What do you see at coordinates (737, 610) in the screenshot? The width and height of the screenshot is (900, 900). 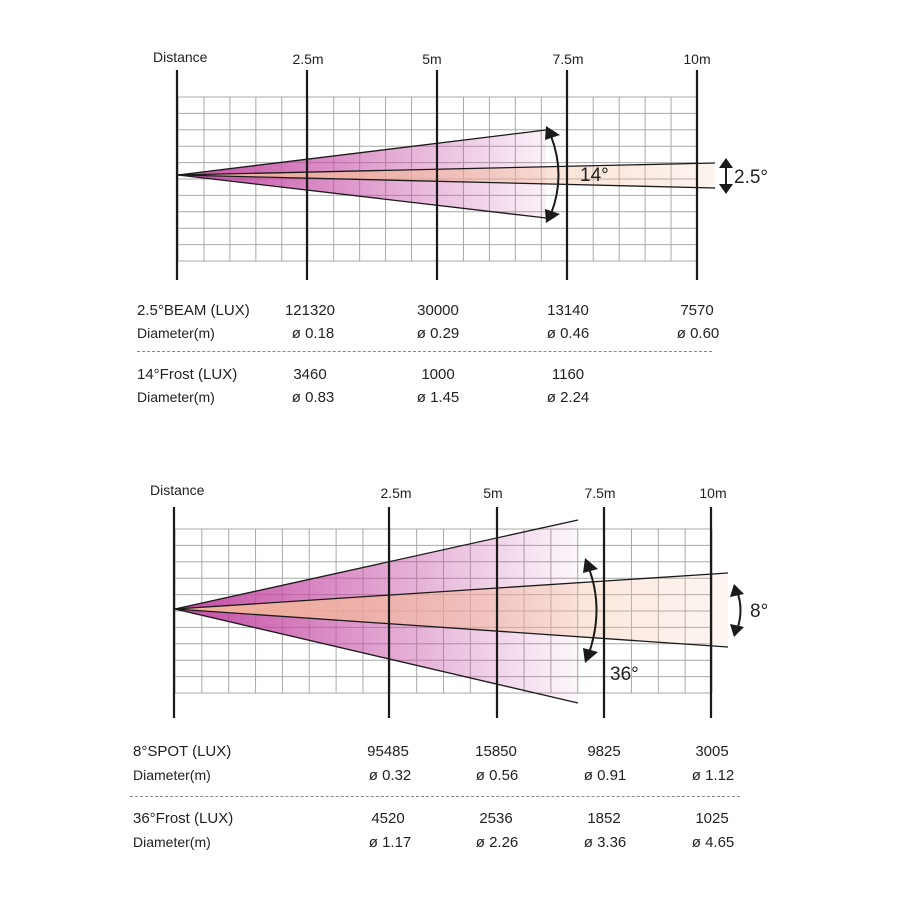 I see `narrow-angle-arrow-bottom` at bounding box center [737, 610].